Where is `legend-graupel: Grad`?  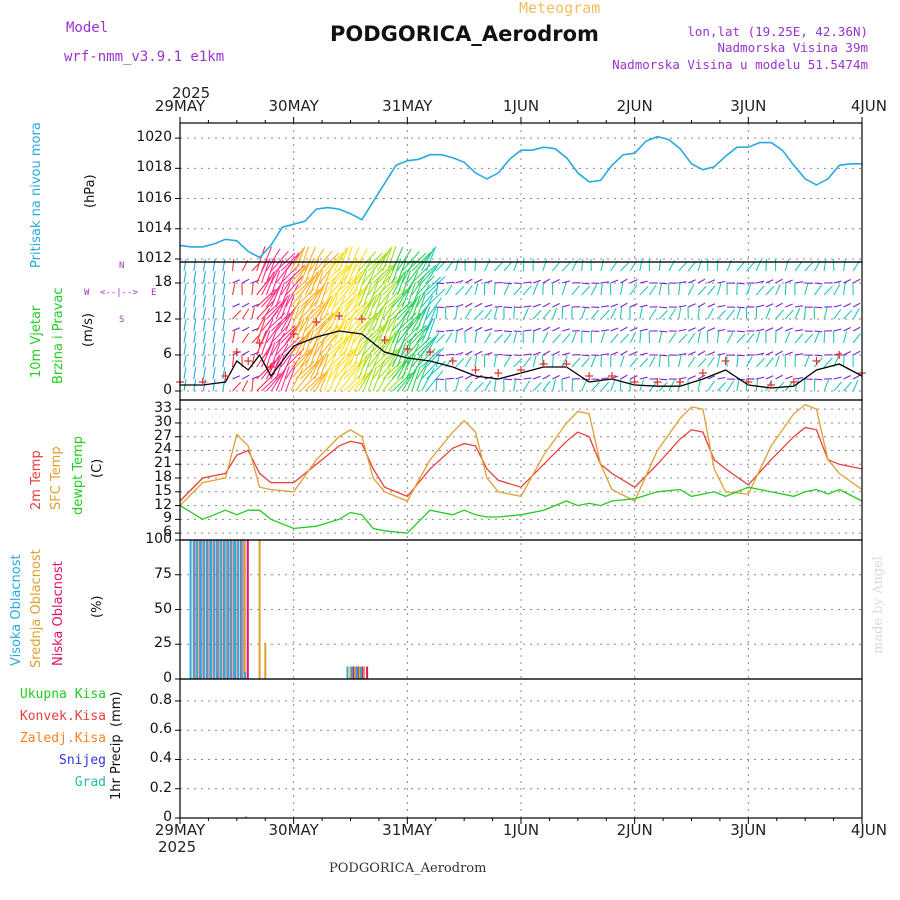
legend-graupel: Grad is located at coordinates (90, 782).